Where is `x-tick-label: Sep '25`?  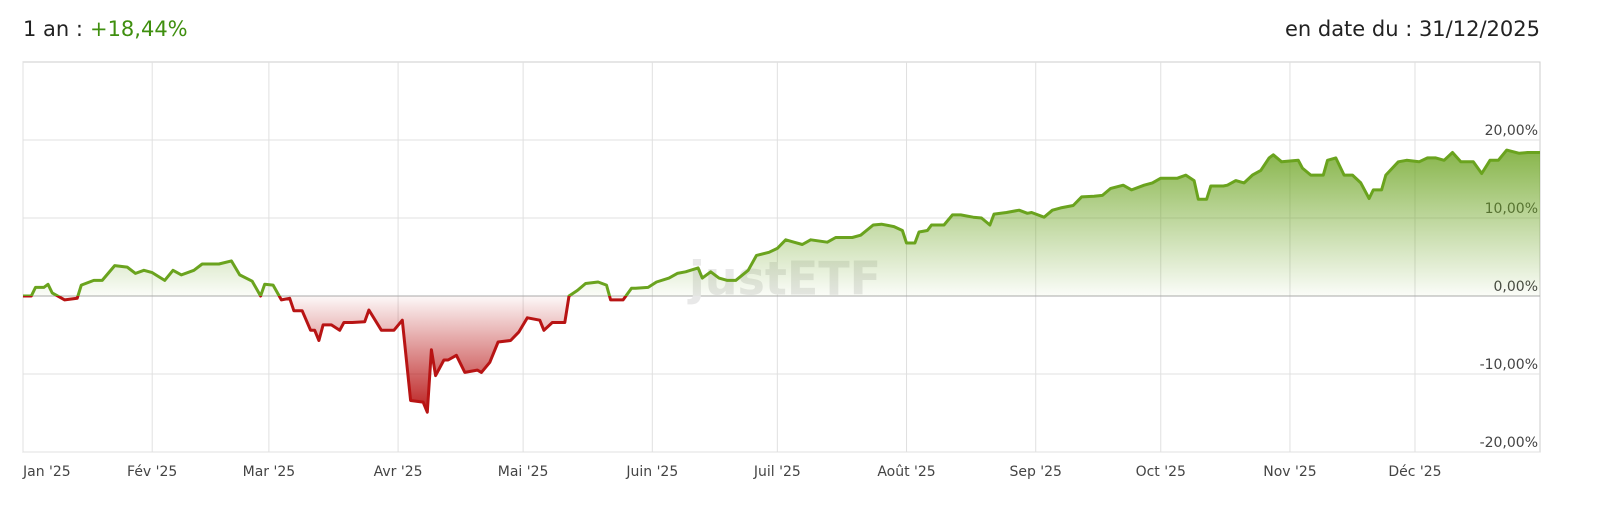
x-tick-label: Sep '25 is located at coordinates (1035, 472).